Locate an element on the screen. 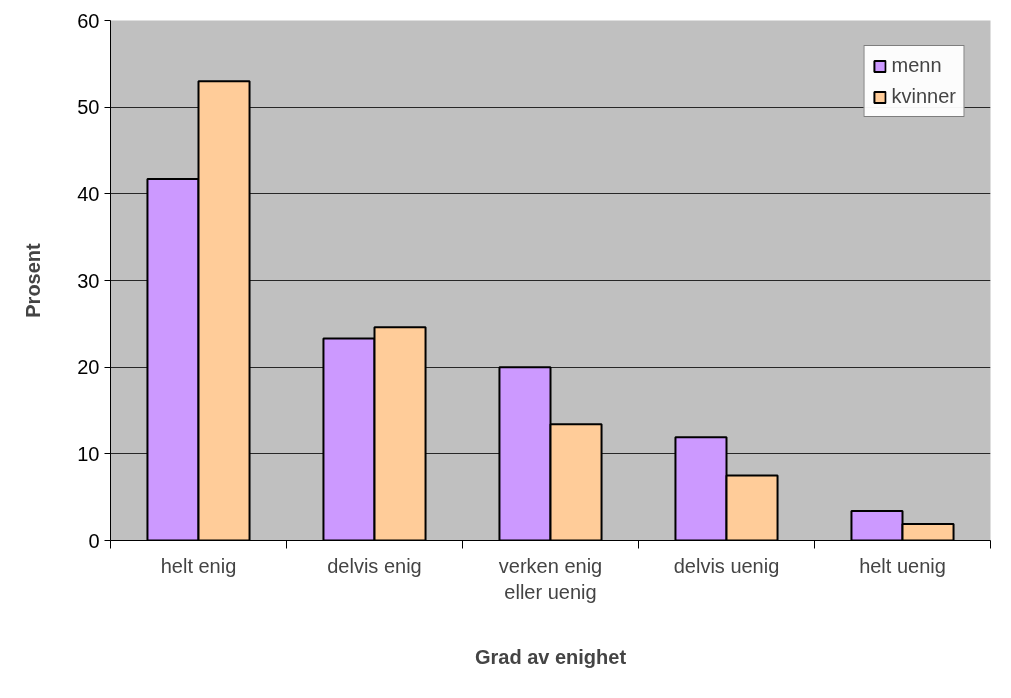 This screenshot has width=1011, height=698. y-tick-label: 30 is located at coordinates (88, 280).